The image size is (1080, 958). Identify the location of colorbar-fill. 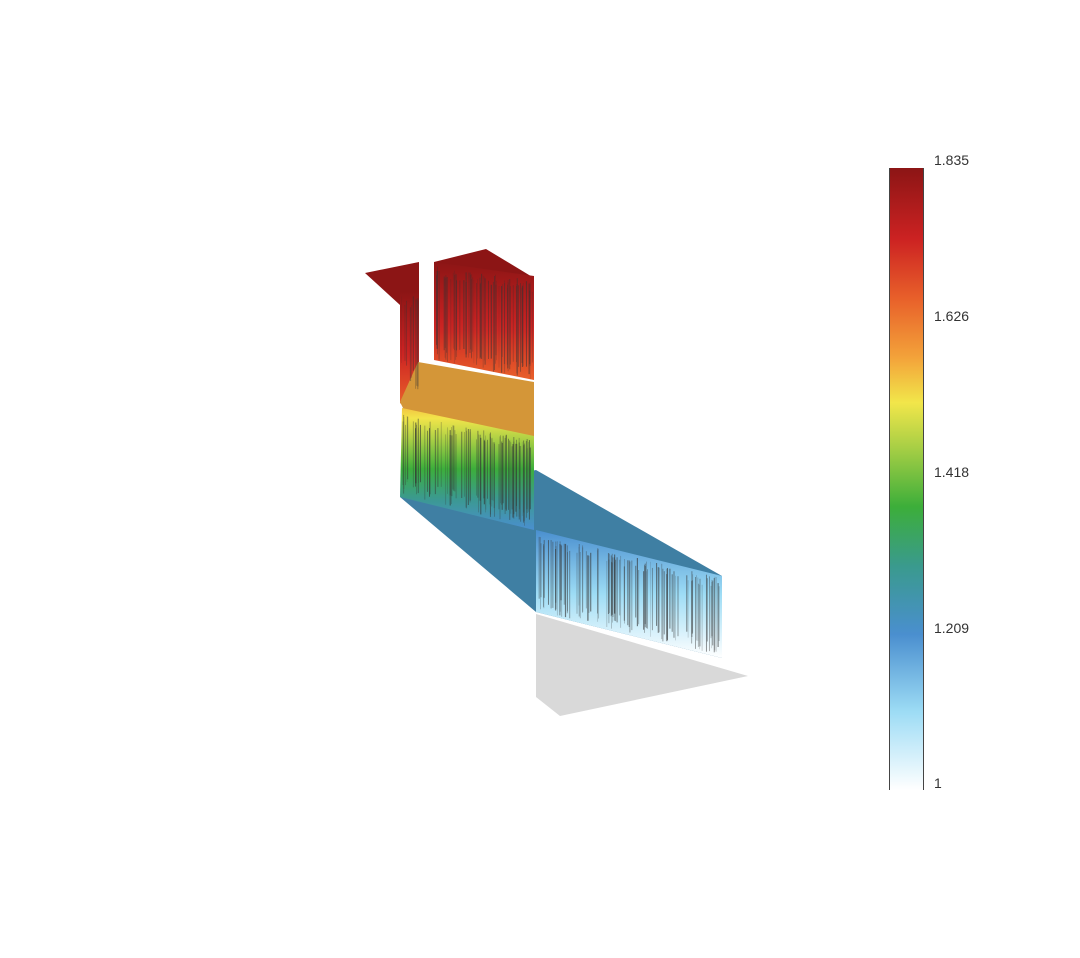
(906, 479).